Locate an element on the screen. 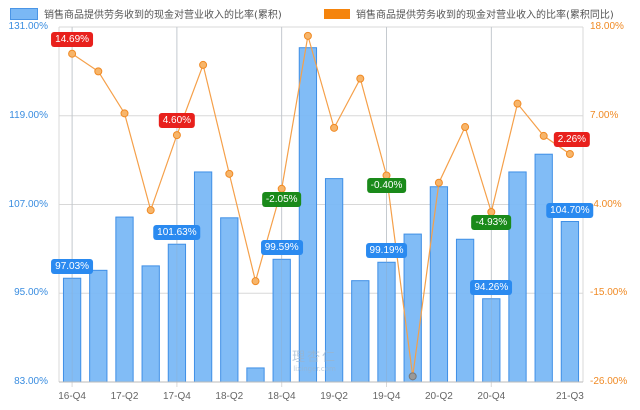 Image resolution: width=640 pixels, height=410 pixels. left-y-tick: 131.00% is located at coordinates (28, 26).